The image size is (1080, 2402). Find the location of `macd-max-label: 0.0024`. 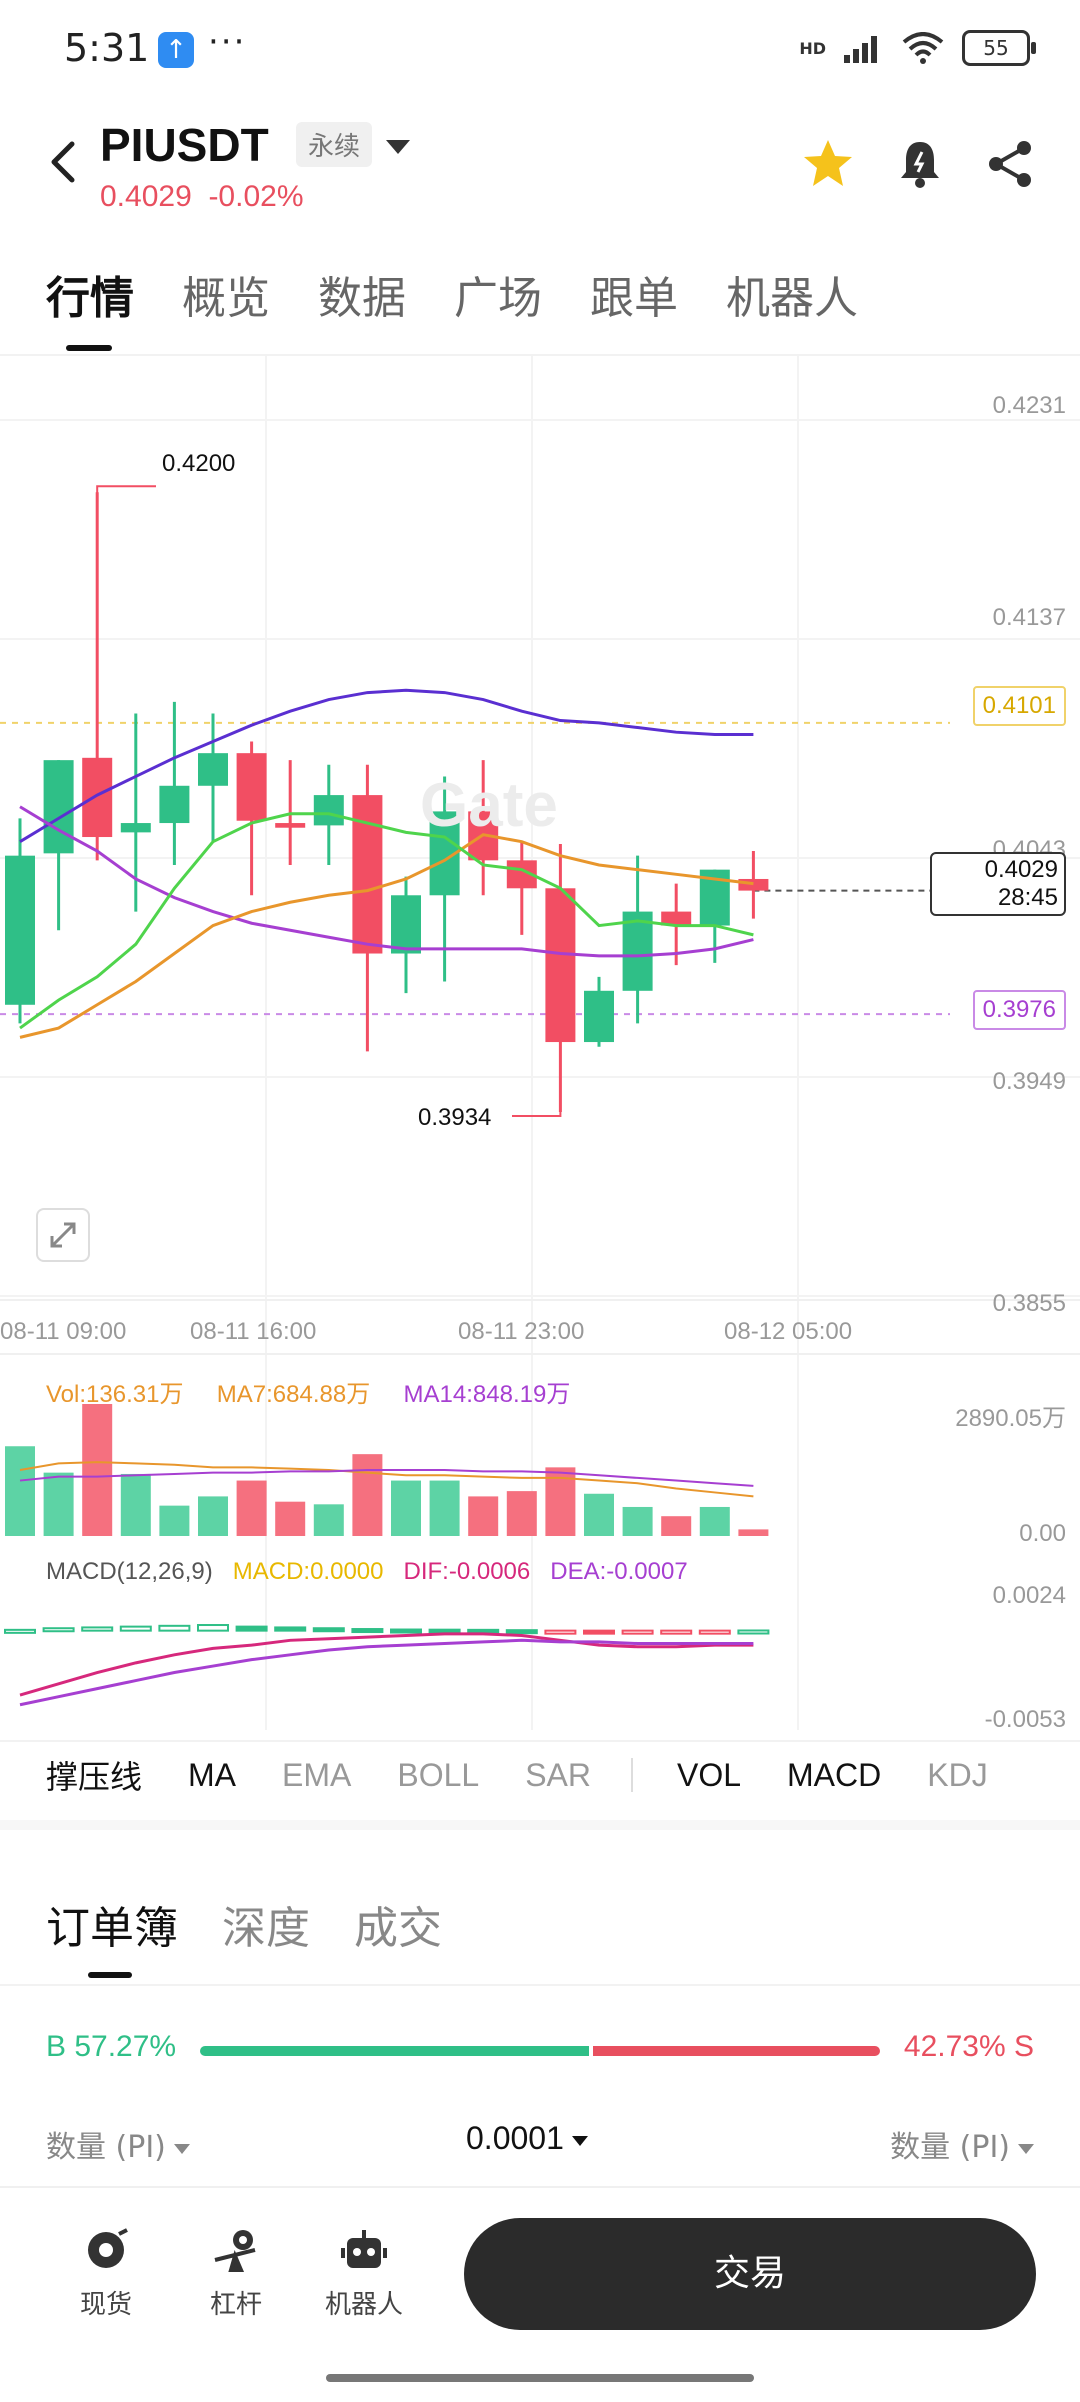

macd-max-label: 0.0024 is located at coordinates (1029, 1595).